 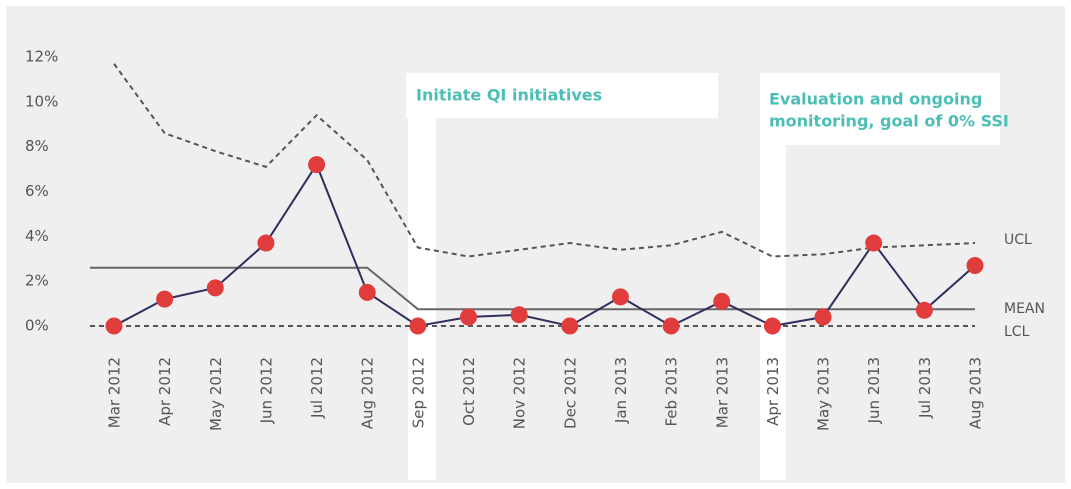 What do you see at coordinates (41, 101) in the screenshot?
I see `y-tick-label: 10%` at bounding box center [41, 101].